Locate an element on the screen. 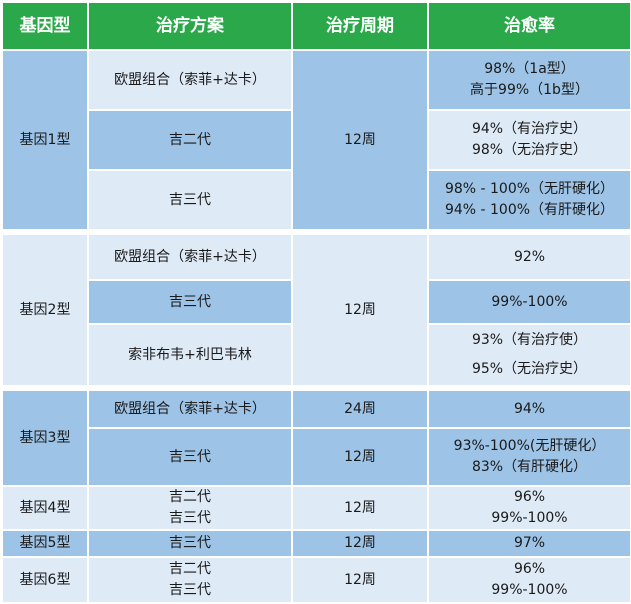 Image resolution: width=631 pixels, height=604 pixels. genotype-2-label: 基因2型 is located at coordinates (45, 310).